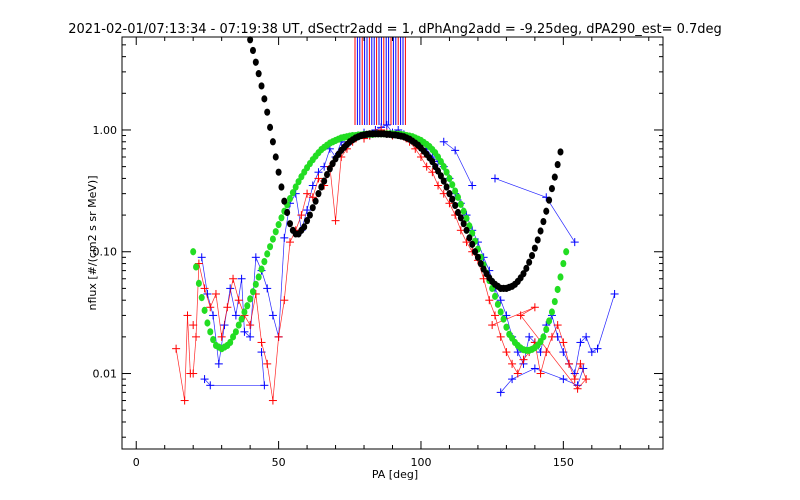  What do you see at coordinates (279, 462) in the screenshot?
I see `x-tick-label: 50` at bounding box center [279, 462].